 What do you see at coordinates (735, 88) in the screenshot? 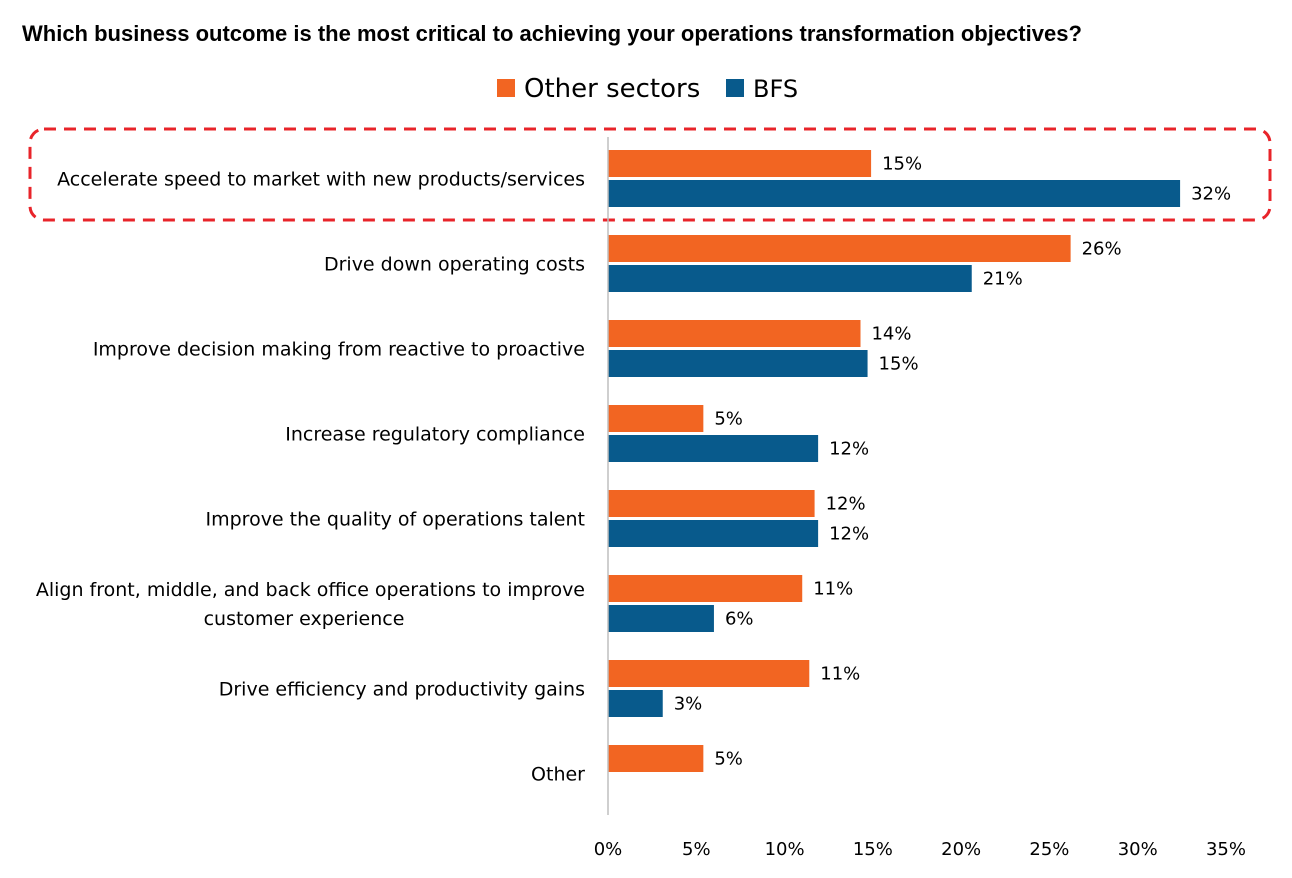
I see `legend-swatch-bfs` at bounding box center [735, 88].